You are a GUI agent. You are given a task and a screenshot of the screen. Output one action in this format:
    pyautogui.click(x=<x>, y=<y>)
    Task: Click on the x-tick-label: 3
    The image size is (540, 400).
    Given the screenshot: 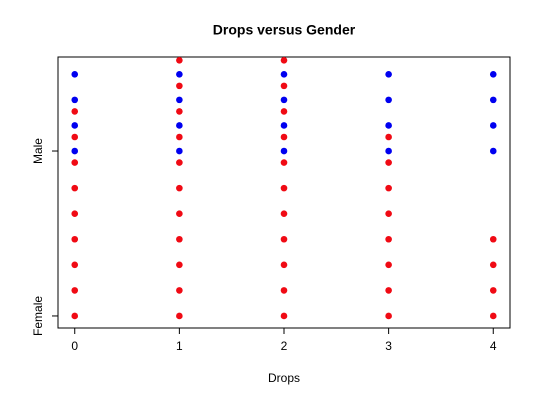 What is the action you would take?
    pyautogui.click(x=388, y=346)
    